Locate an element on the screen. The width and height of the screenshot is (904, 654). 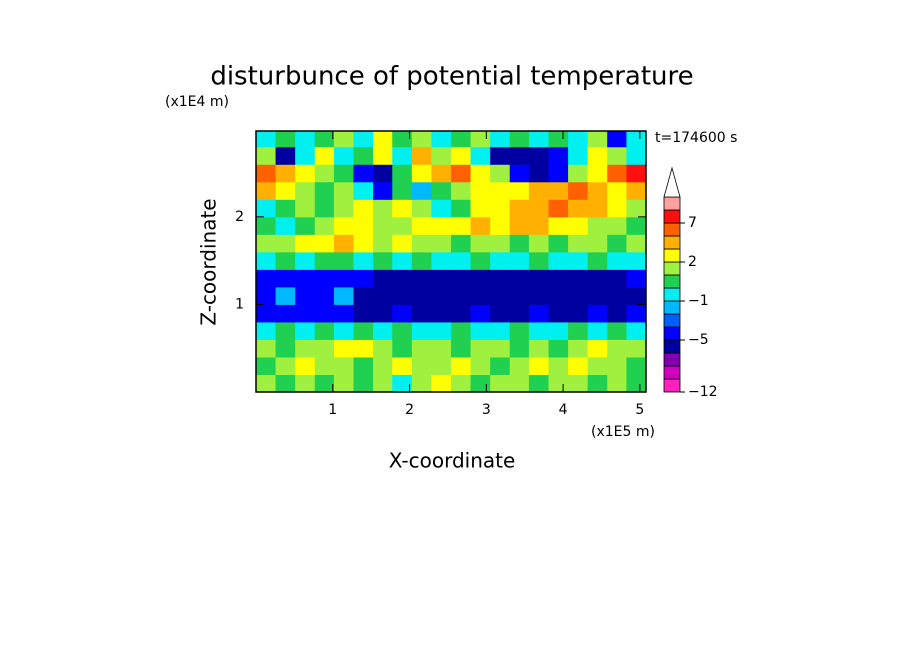
x-tick-label: 1 is located at coordinates (332, 410).